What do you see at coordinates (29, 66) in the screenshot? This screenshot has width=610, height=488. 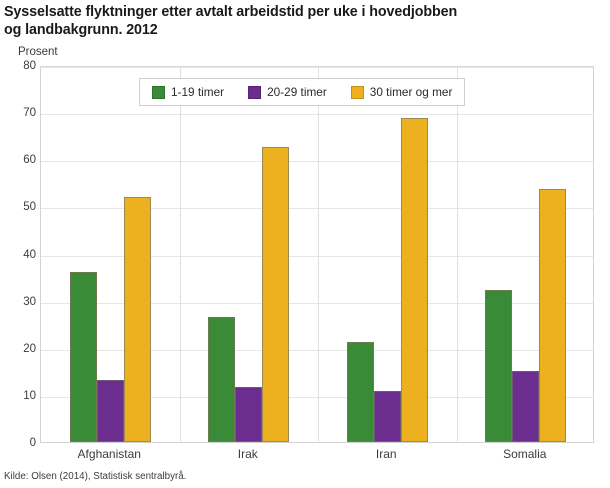 I see `y-tick-label-80: 80` at bounding box center [29, 66].